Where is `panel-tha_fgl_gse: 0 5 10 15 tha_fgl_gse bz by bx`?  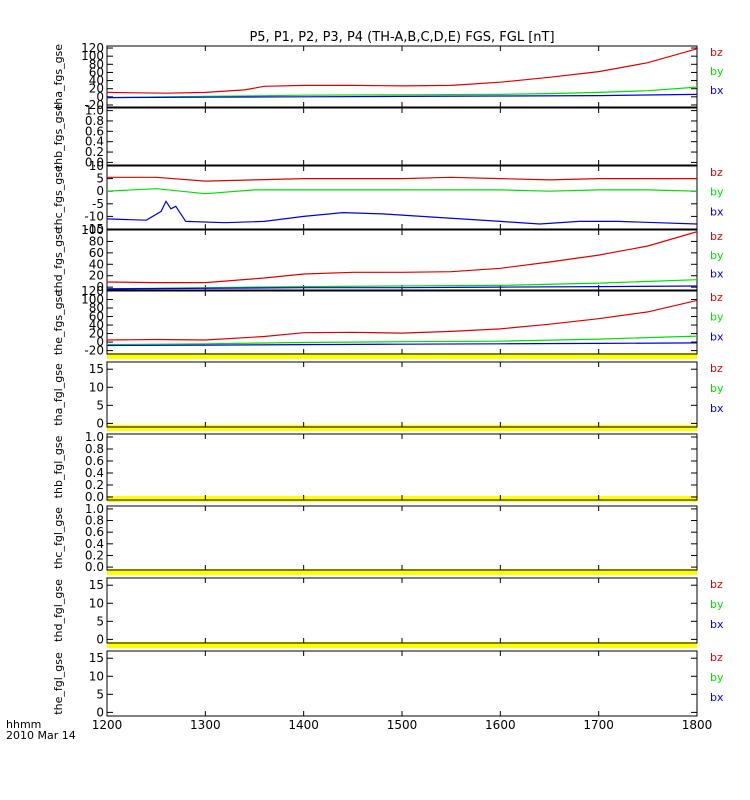
panel-tha_fgl_gse: 0 5 10 15 tha_fgl_gse bz by bx is located at coordinates (388, 395).